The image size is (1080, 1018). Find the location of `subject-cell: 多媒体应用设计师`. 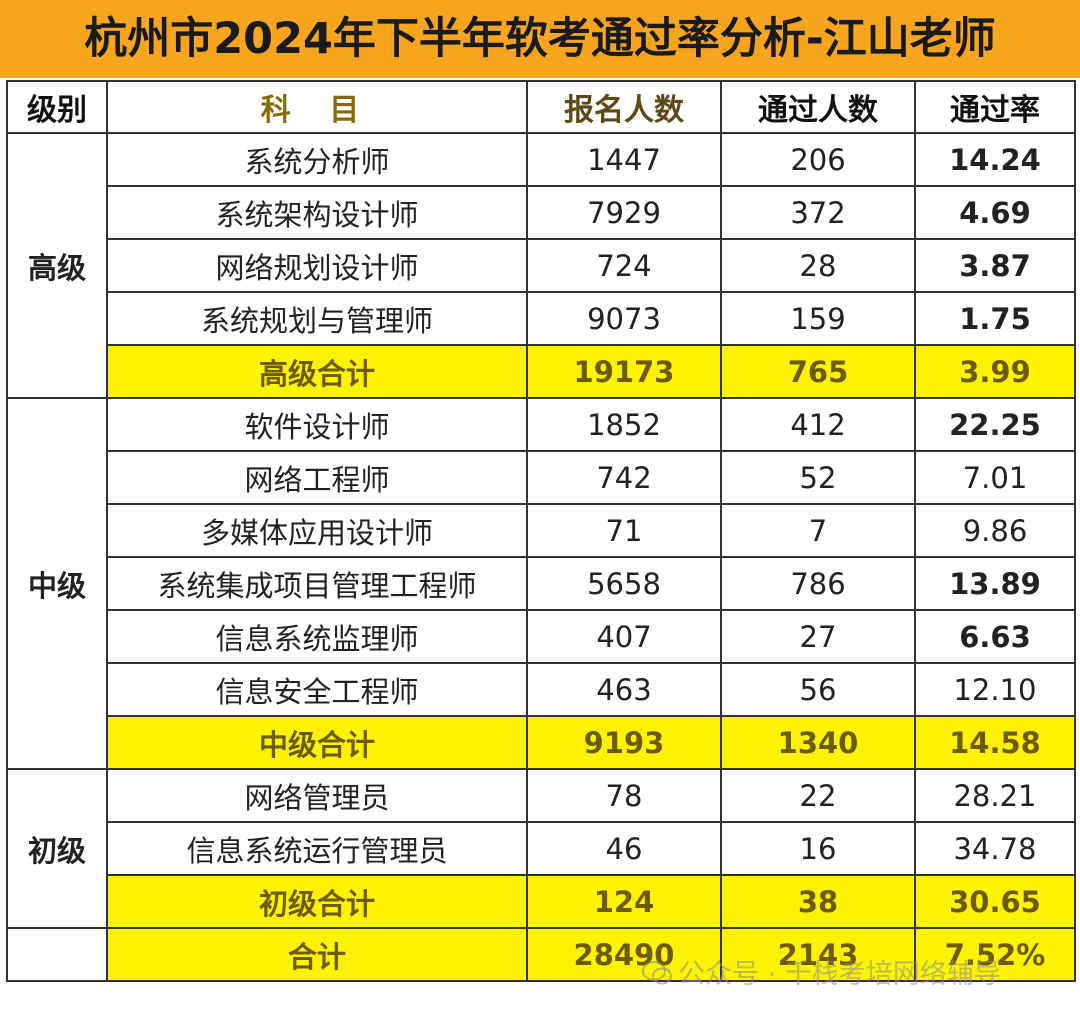

subject-cell: 多媒体应用设计师 is located at coordinates (317, 530).